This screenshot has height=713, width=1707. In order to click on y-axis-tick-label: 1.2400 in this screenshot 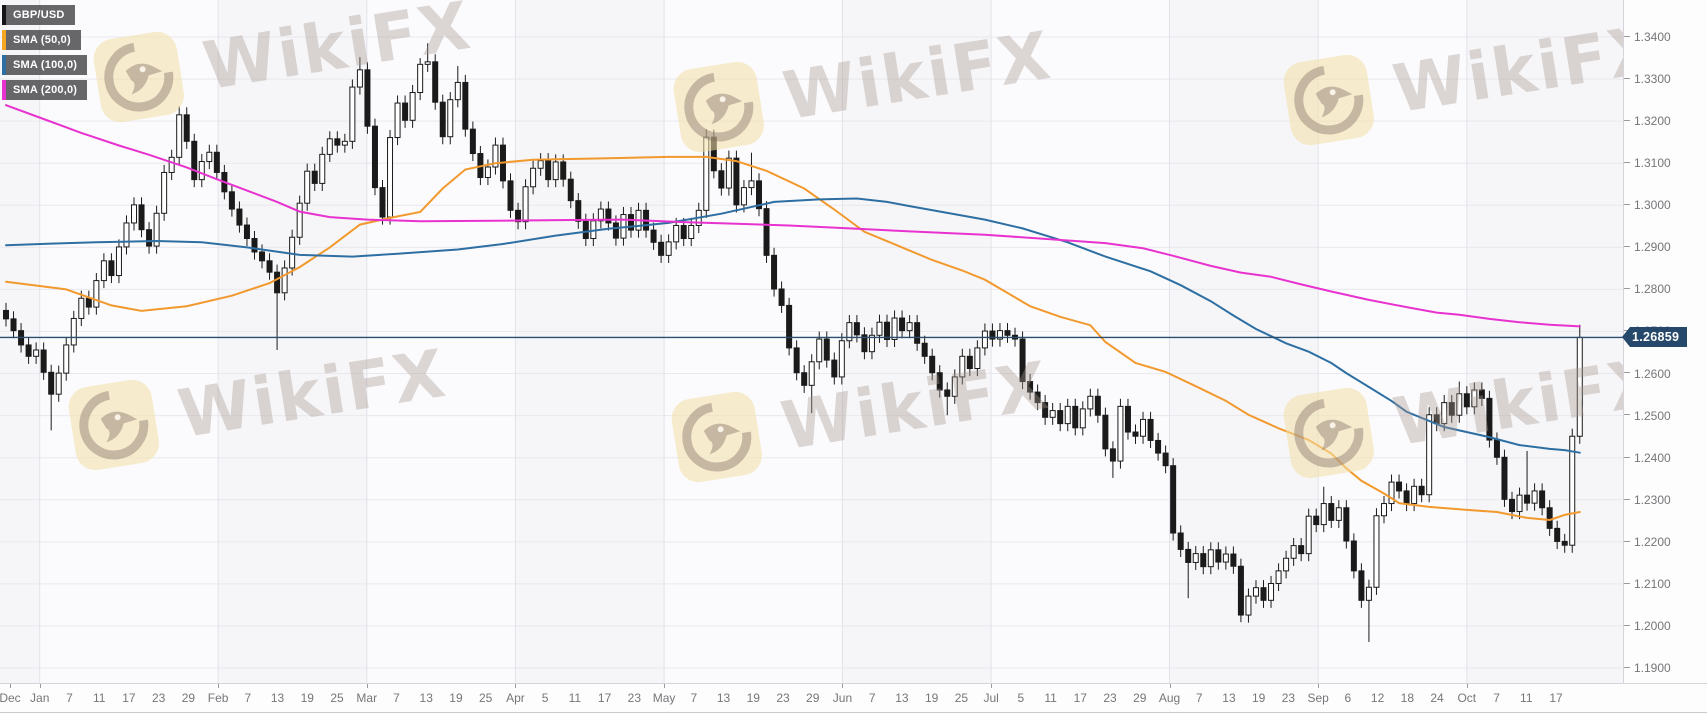, I will do `click(1647, 458)`.